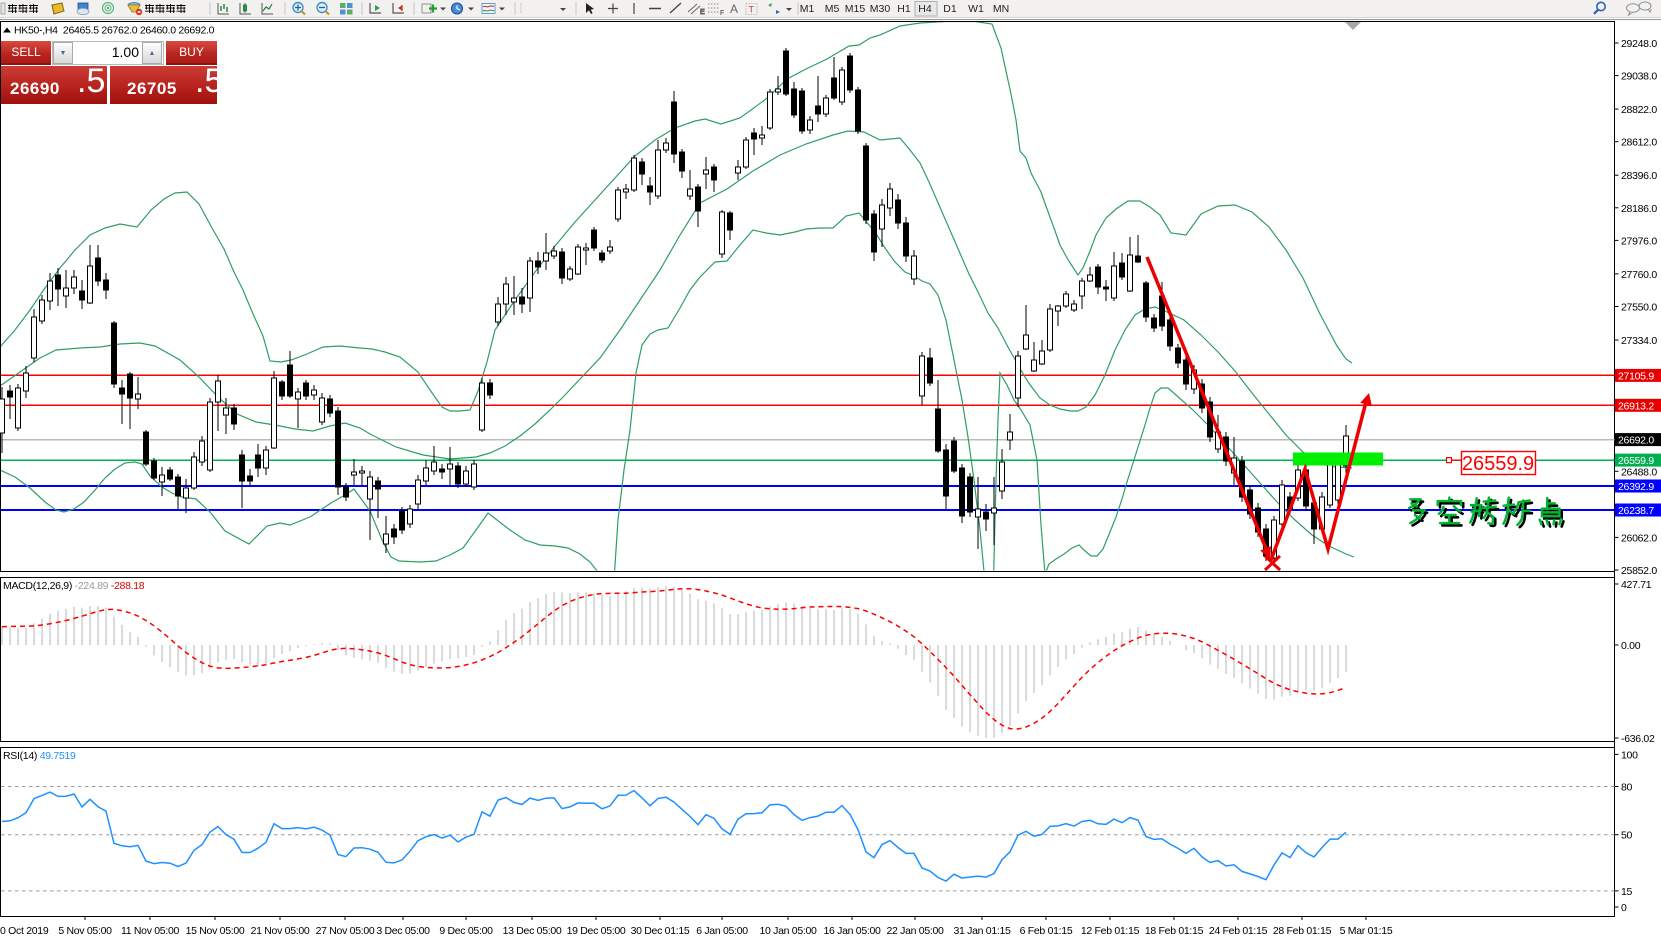  I want to click on svg-text: 31 Jan 01:15, so click(982, 931).